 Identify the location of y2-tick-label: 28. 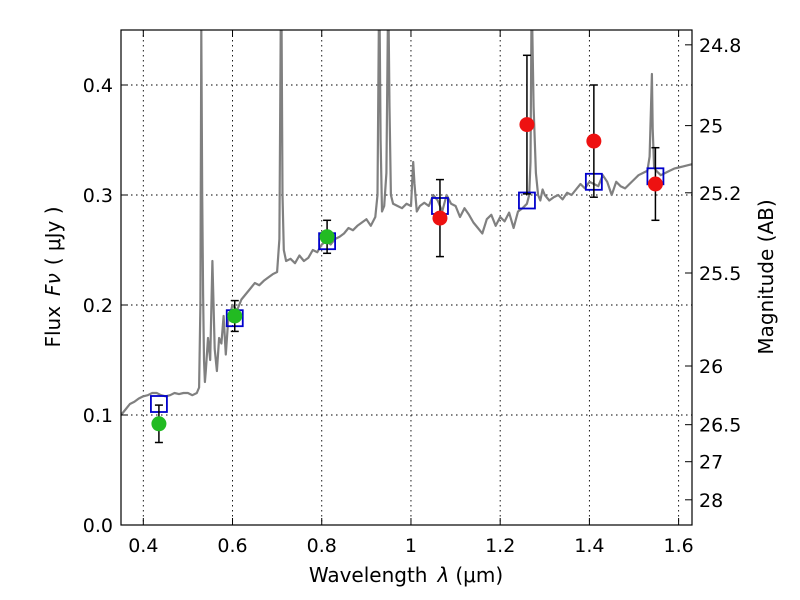
(711, 501).